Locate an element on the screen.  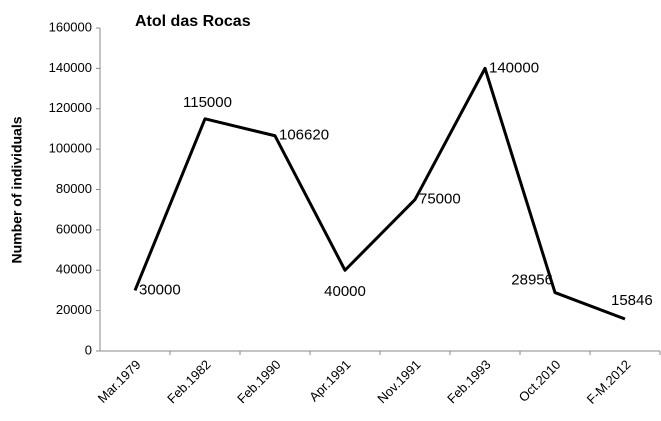
y-tick-label: 60000 is located at coordinates (74, 228).